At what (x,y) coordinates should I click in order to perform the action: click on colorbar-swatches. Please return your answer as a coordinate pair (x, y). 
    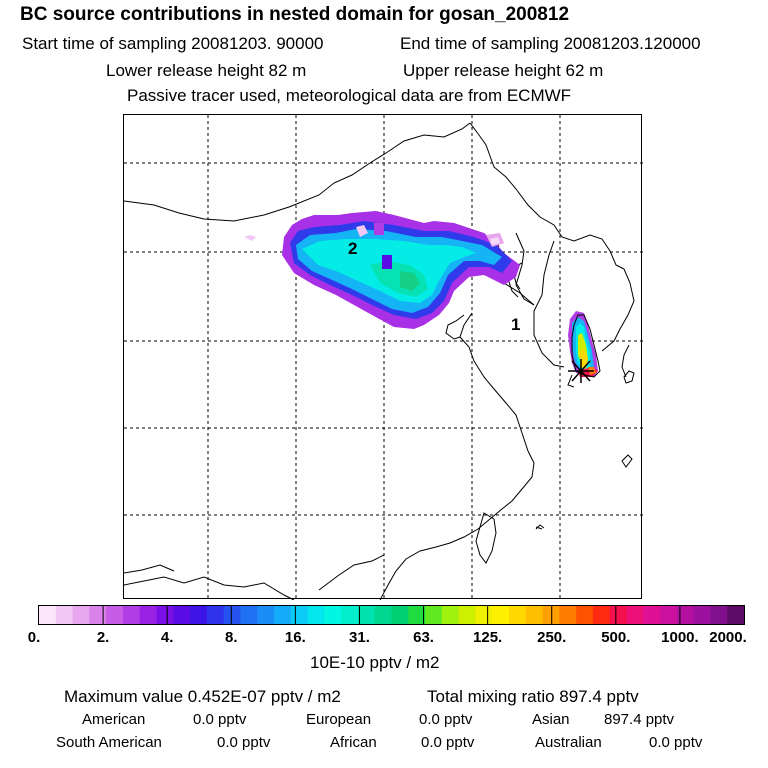
    Looking at the image, I should click on (392, 615).